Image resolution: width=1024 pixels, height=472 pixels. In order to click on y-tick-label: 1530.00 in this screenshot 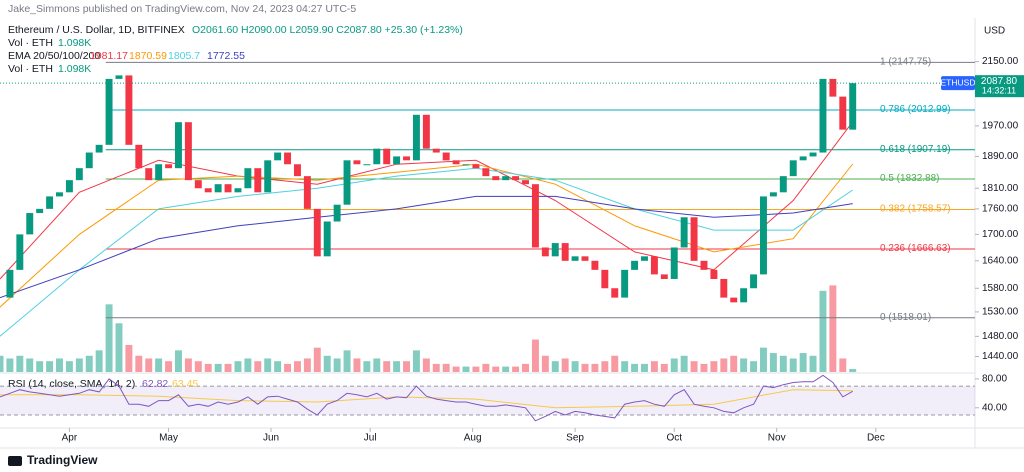, I will do `click(1000, 312)`.